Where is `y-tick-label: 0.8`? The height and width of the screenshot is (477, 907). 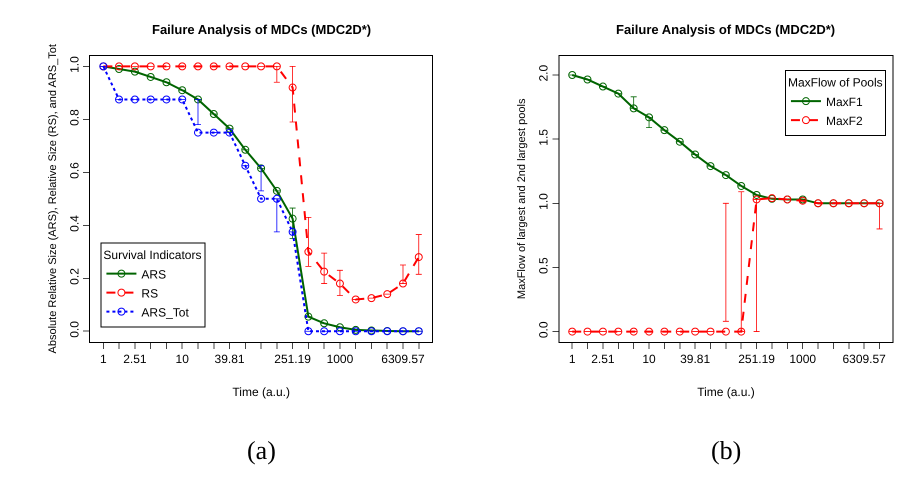
y-tick-label: 0.8 is located at coordinates (74, 117).